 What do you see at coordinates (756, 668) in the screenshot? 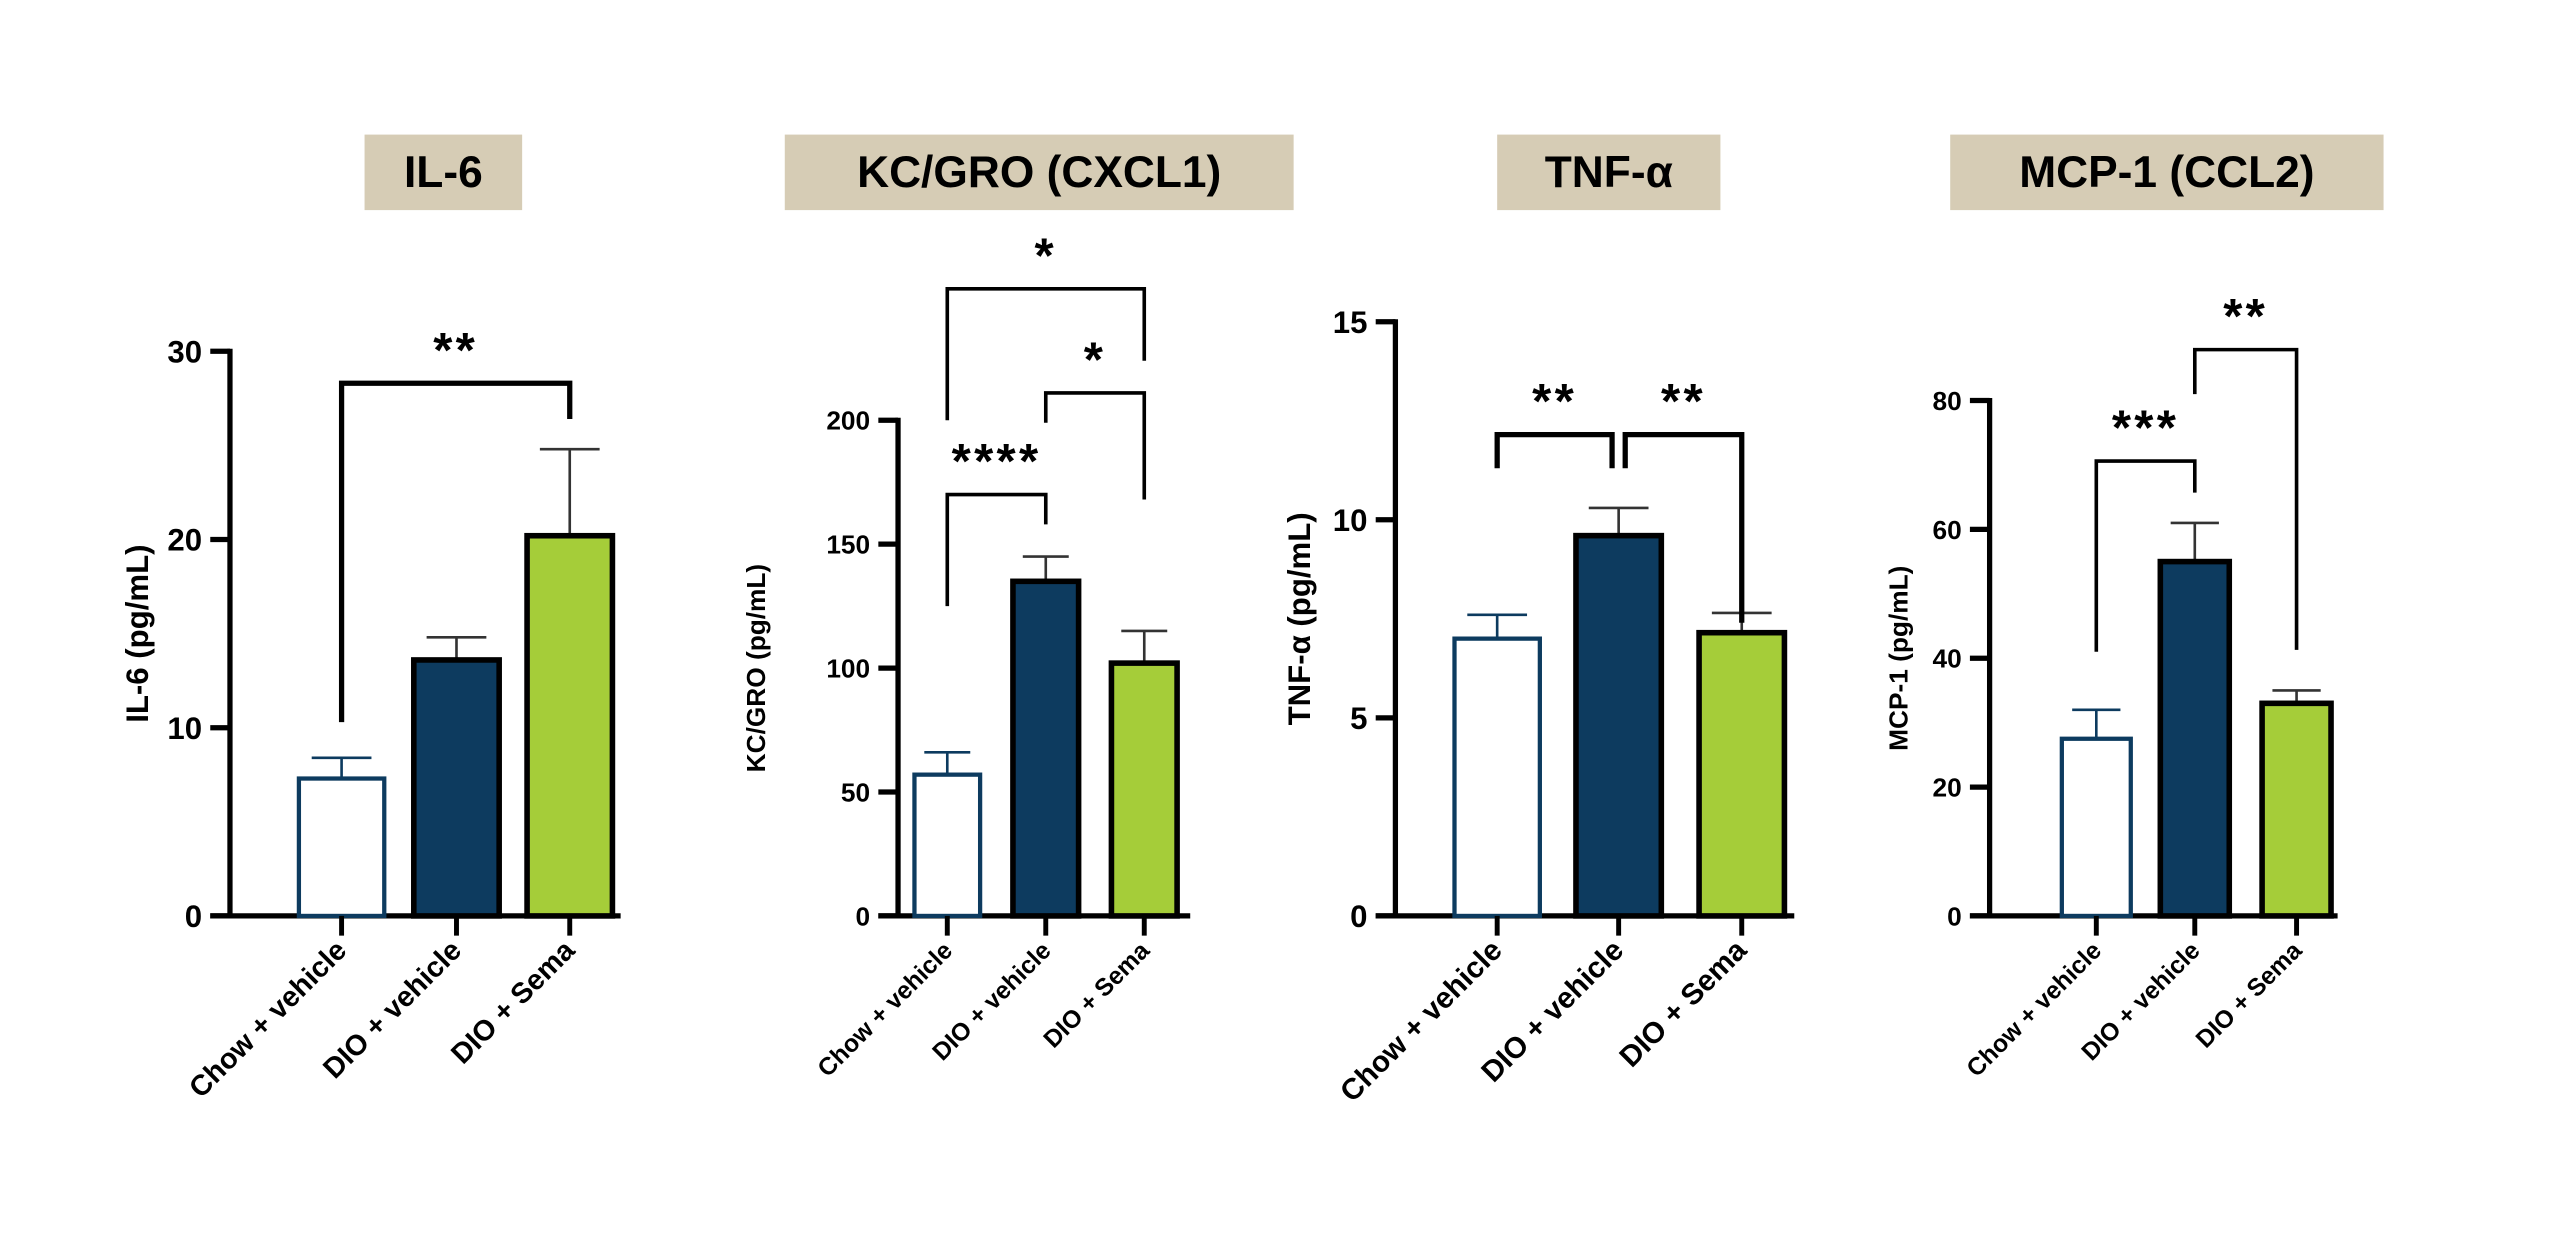
I see `y-axis-label: KC/GRO (pg/mL)` at bounding box center [756, 668].